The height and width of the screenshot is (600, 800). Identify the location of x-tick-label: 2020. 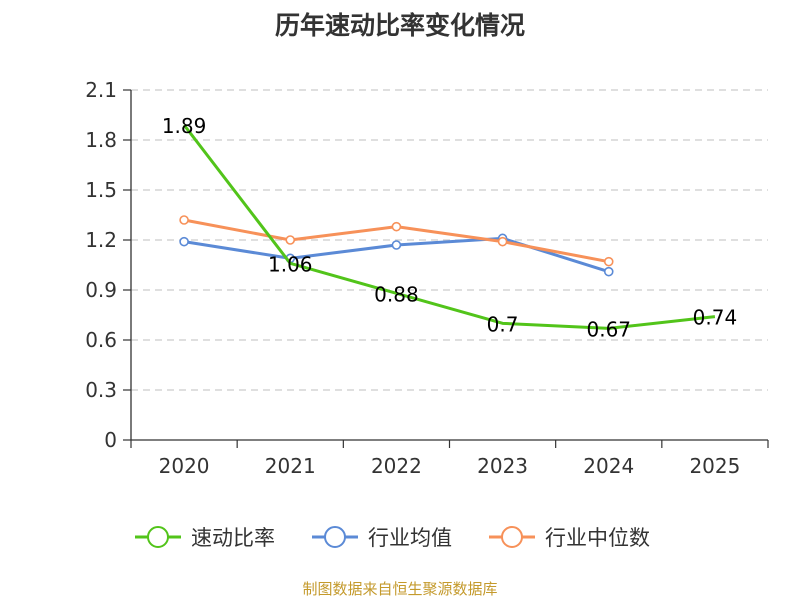
(184, 466).